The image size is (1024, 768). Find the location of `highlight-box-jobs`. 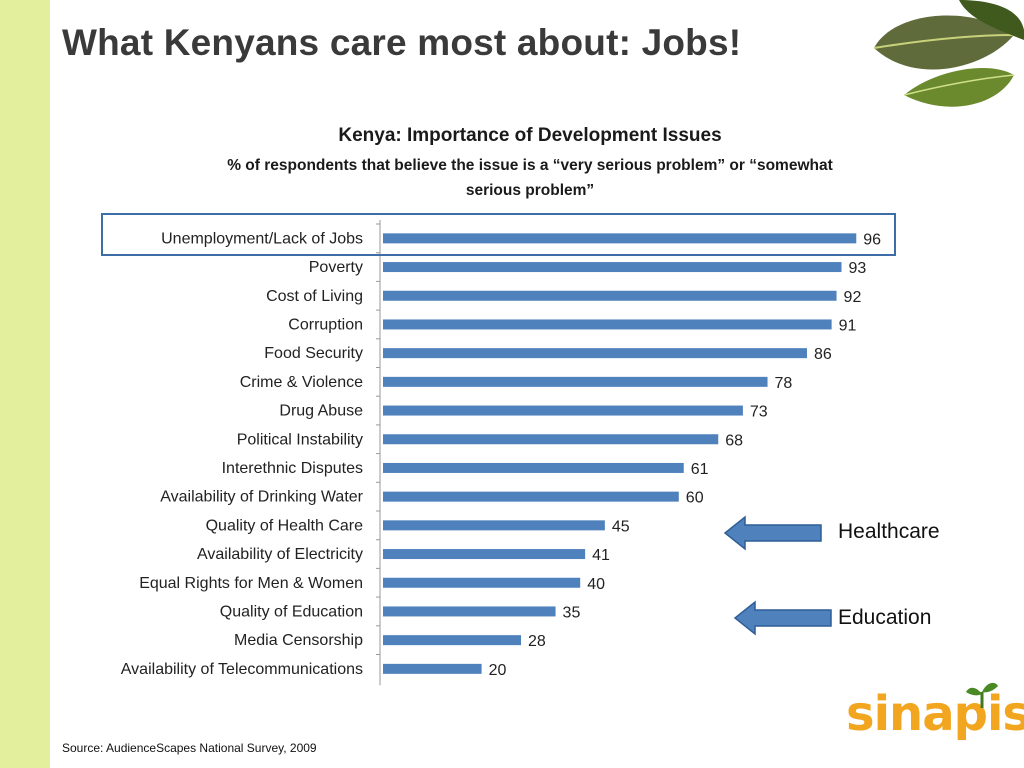

highlight-box-jobs is located at coordinates (498, 234).